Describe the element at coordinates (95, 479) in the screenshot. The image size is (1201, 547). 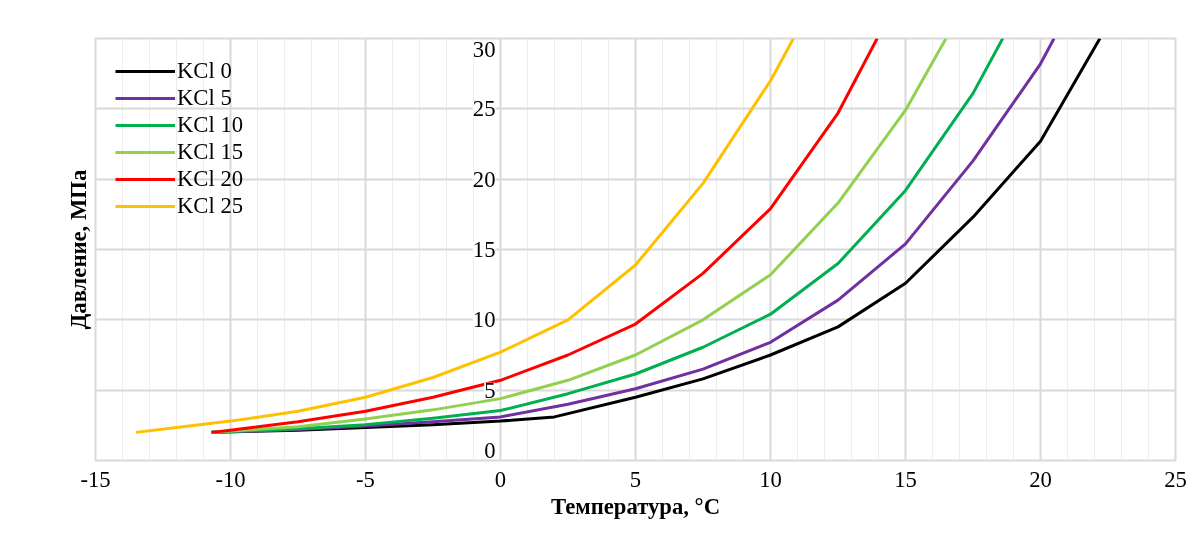
I see `x-tick-label: -15` at that location.